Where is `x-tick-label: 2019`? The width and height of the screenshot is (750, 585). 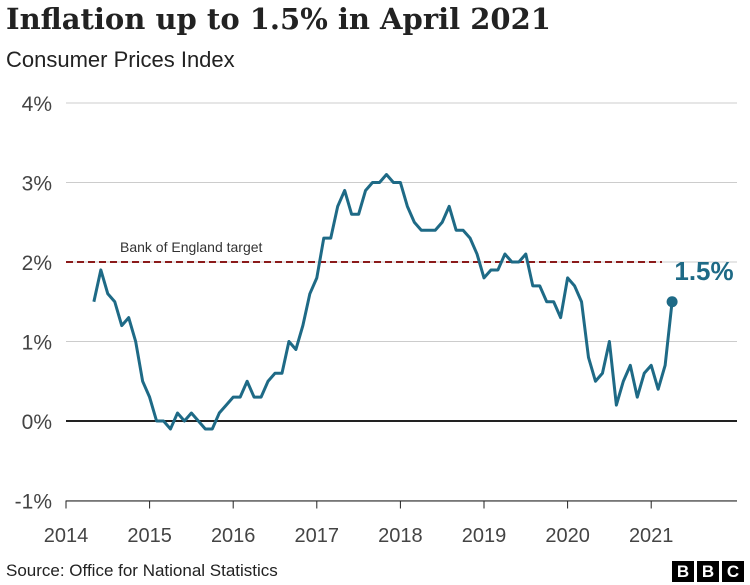
x-tick-label: 2019 is located at coordinates (484, 536).